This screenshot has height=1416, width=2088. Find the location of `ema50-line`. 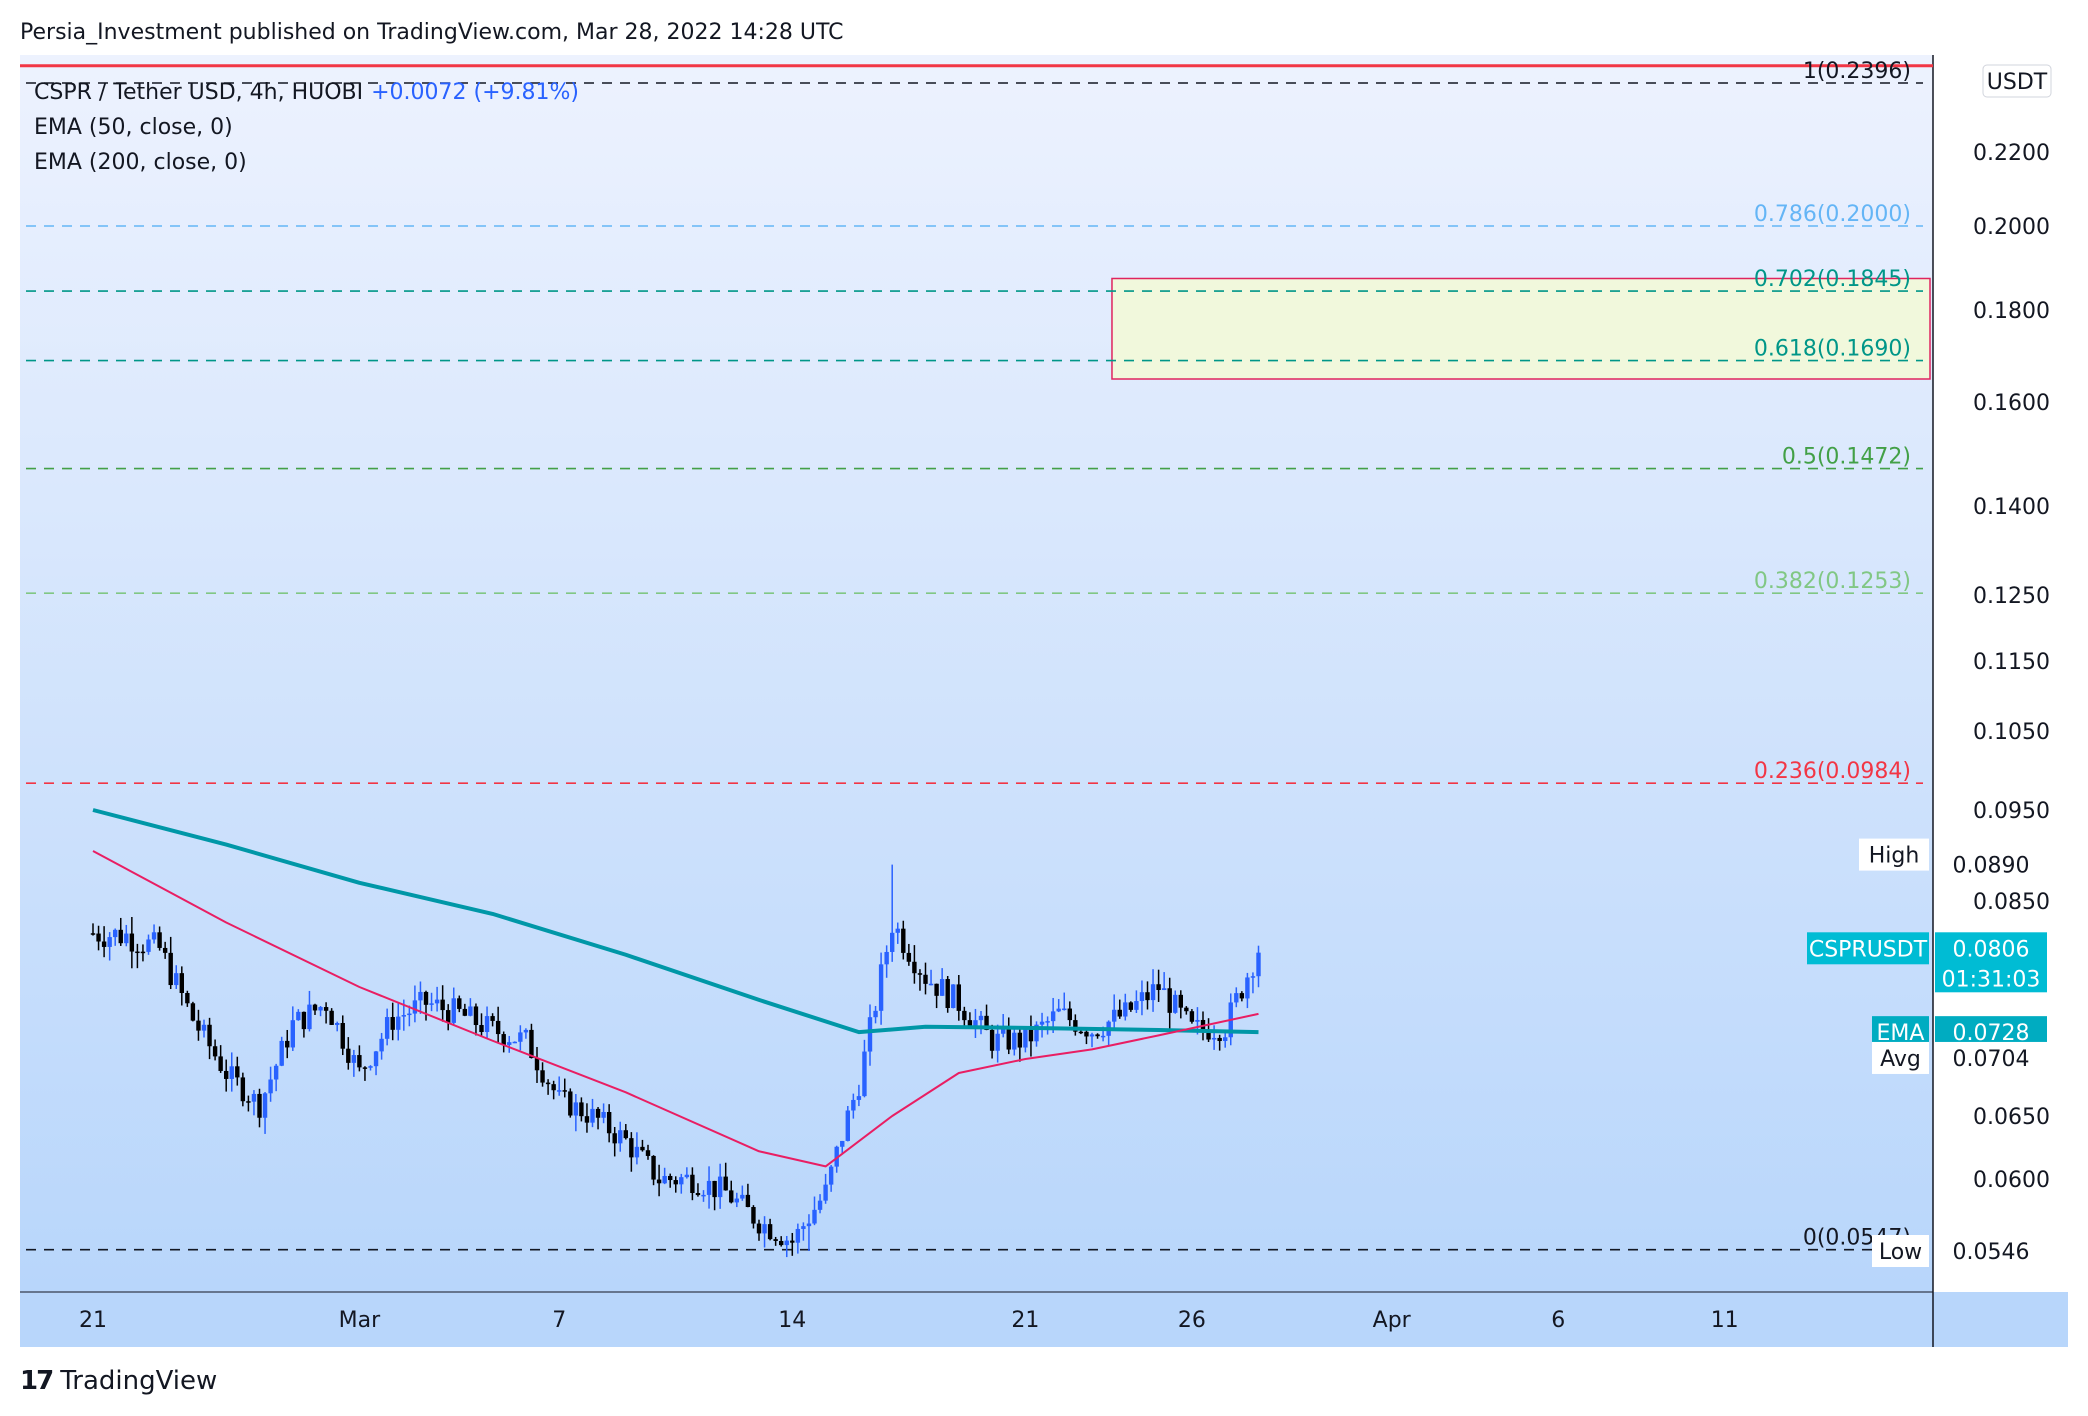

ema50-line is located at coordinates (675, 1009).